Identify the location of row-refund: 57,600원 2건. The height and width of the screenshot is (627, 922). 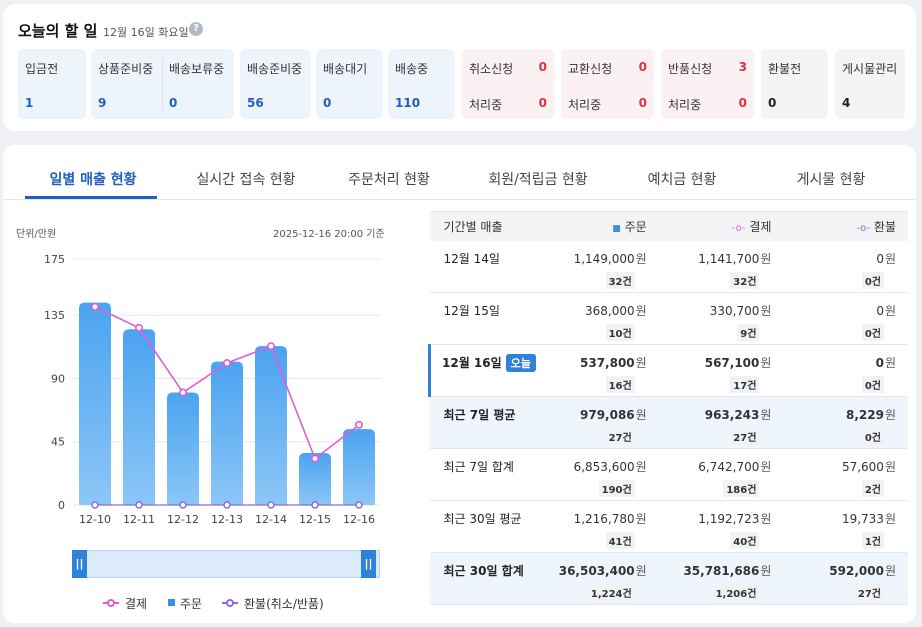
(845, 474).